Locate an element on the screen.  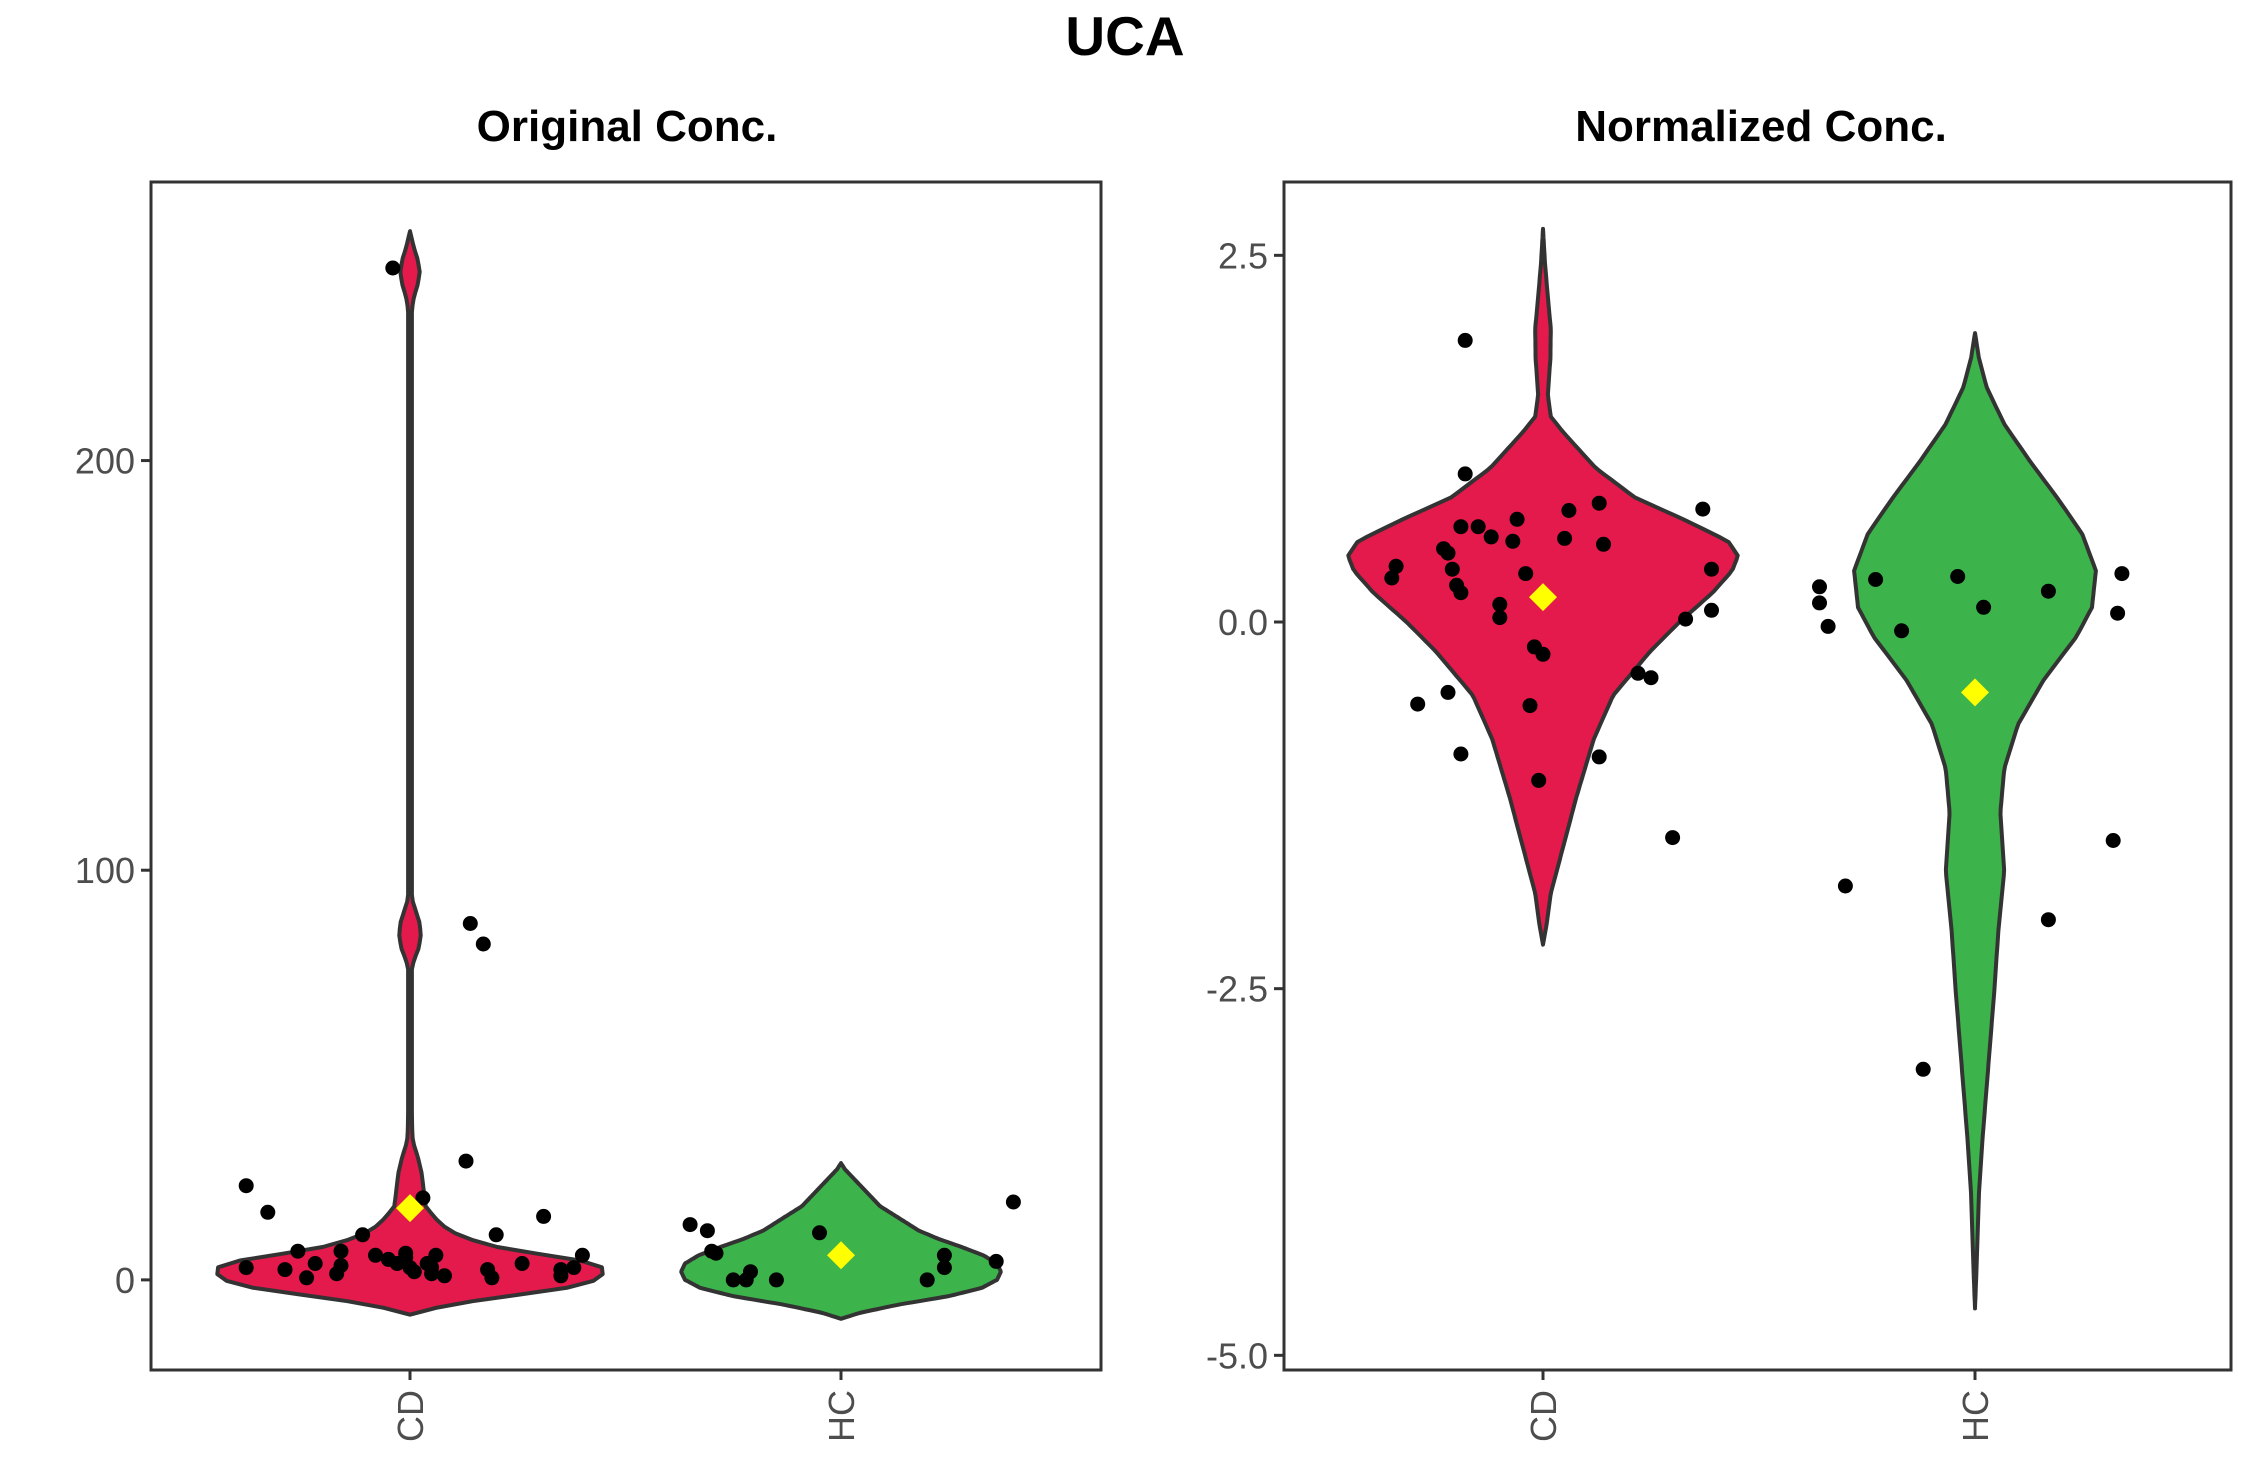
y-tick-label: 2.5 is located at coordinates (1243, 255).